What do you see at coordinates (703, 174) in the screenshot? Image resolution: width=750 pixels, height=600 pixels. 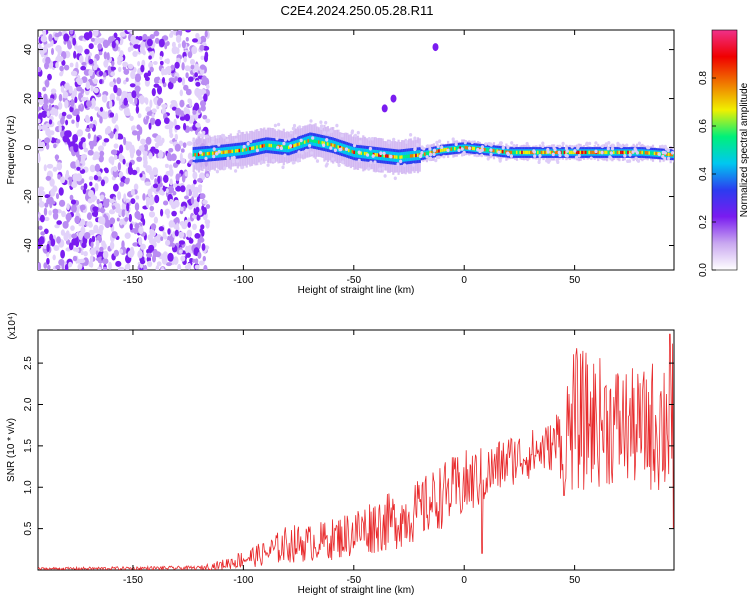 I see `colorbar-tick-label: 0.4` at bounding box center [703, 174].